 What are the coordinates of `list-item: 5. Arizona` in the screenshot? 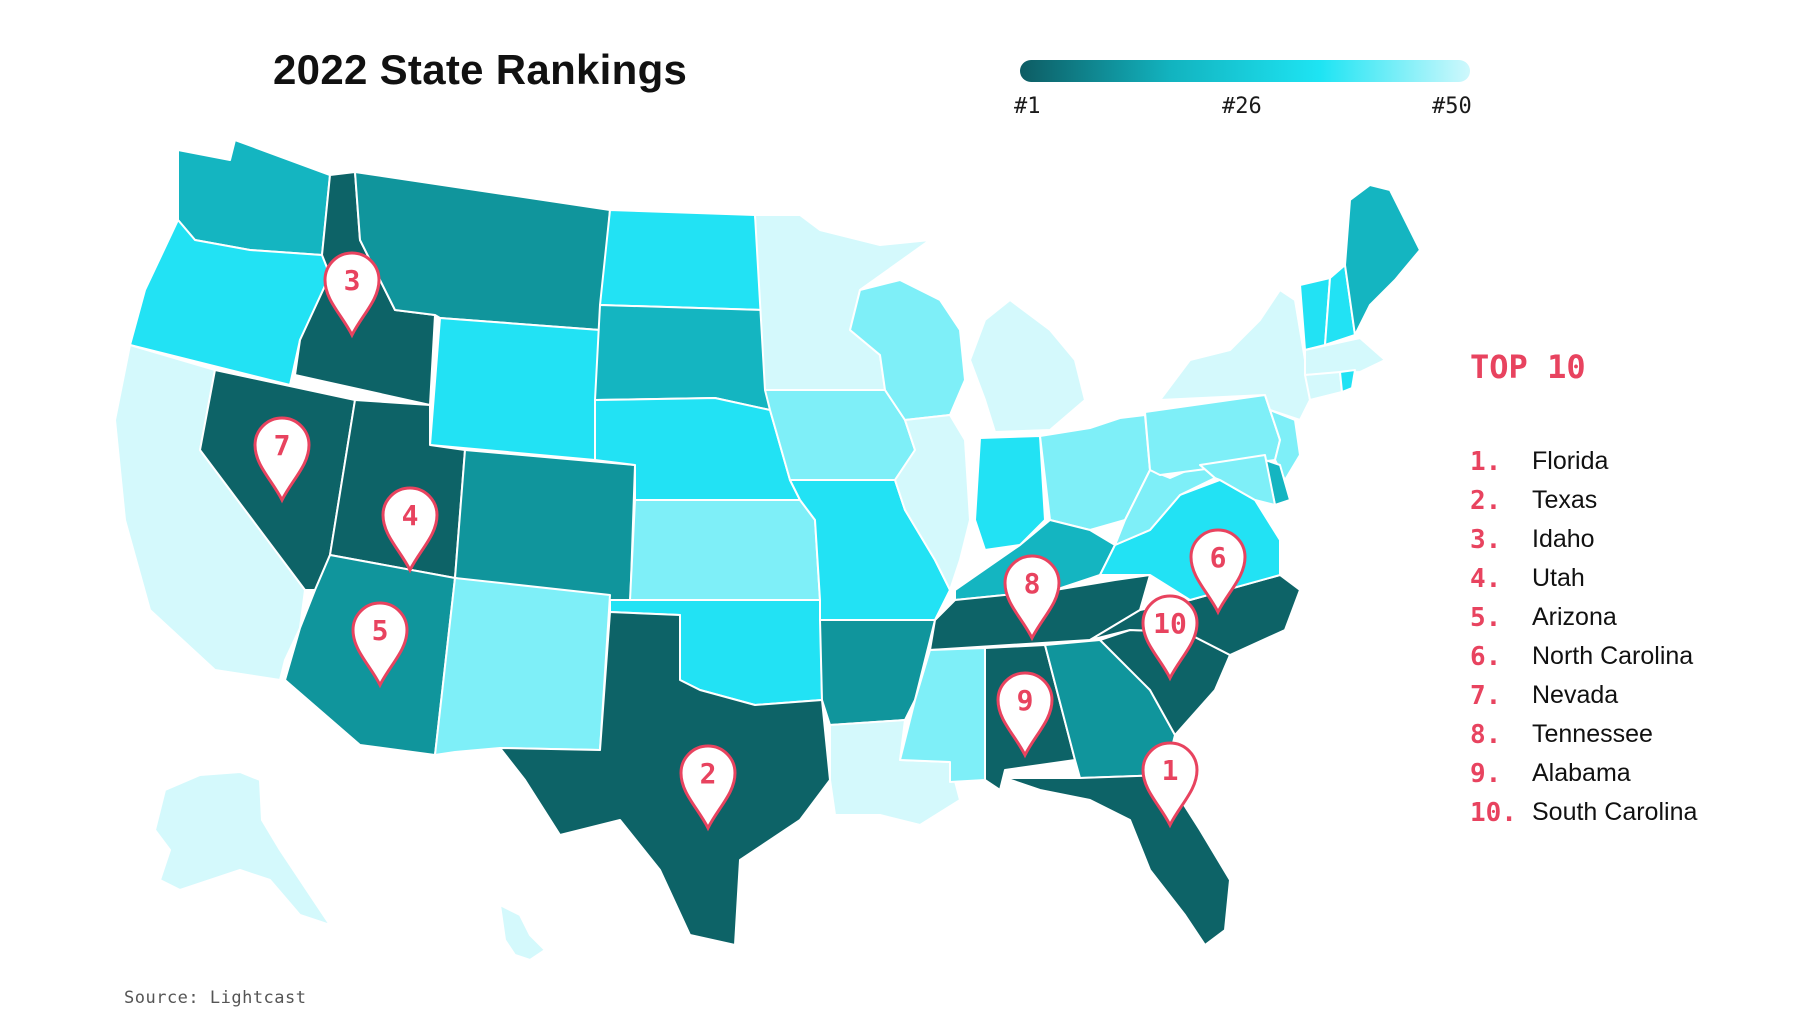 It's located at (1583, 617).